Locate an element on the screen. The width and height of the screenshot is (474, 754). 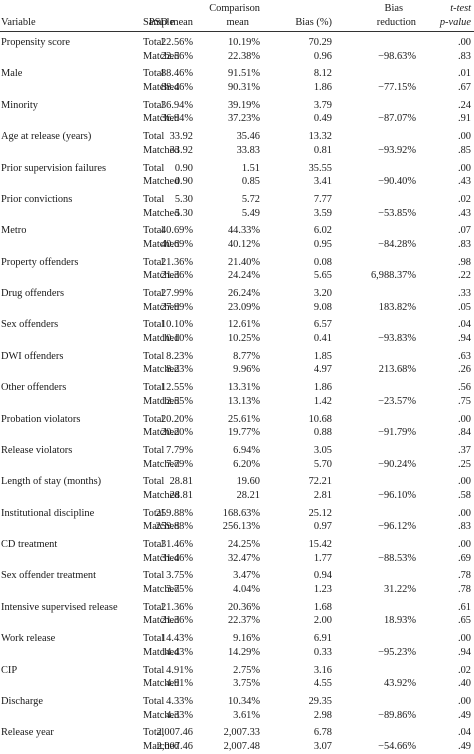
table-row-matched: Matched 27.99% 23.09% 9.08 183.82% .05 is located at coordinates (237, 308).